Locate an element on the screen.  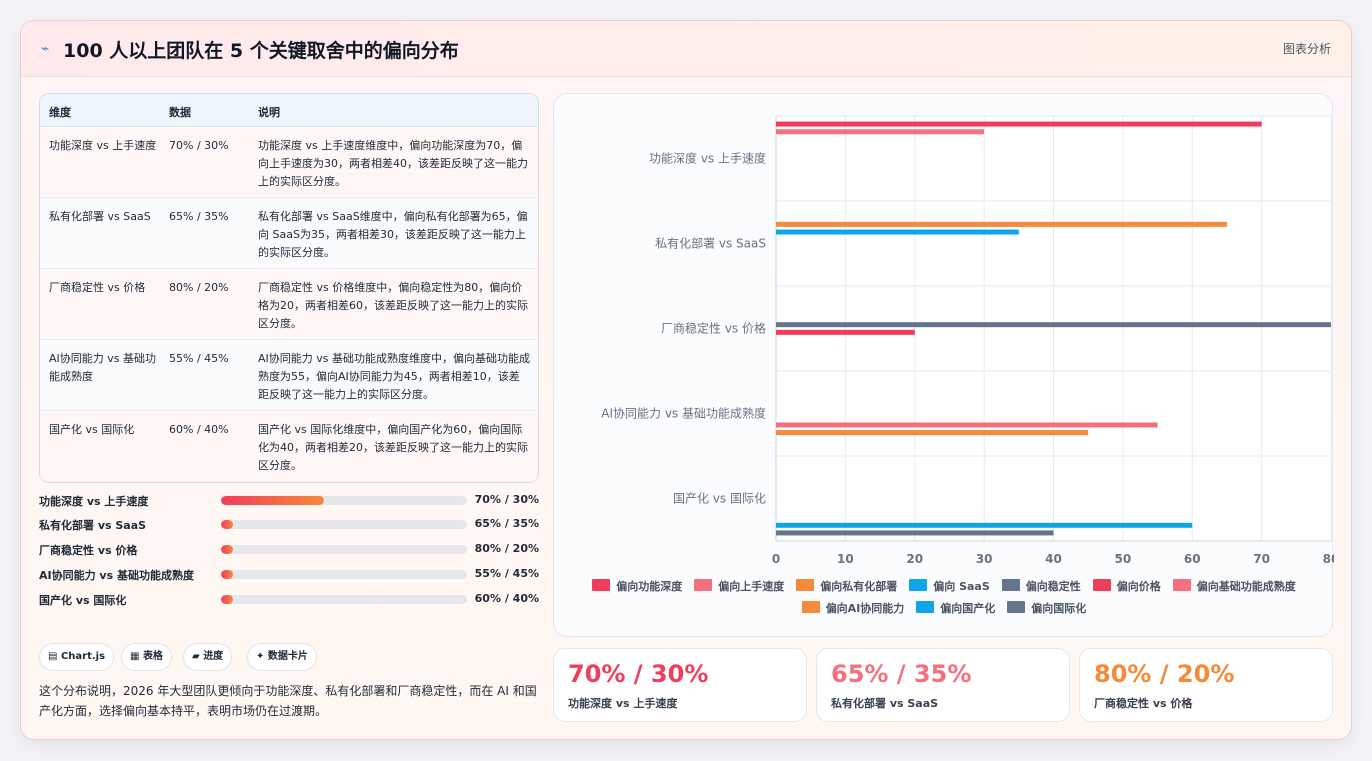
x-tick-label: 40 is located at coordinates (1053, 559).